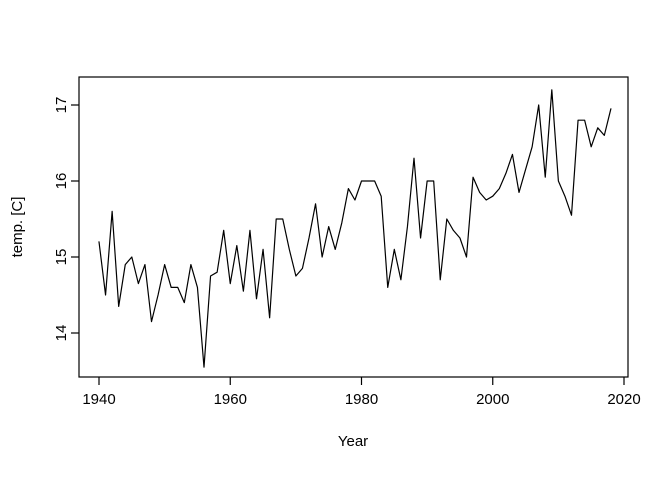  Describe the element at coordinates (98, 399) in the screenshot. I see `x-tick-label: 1940` at that location.